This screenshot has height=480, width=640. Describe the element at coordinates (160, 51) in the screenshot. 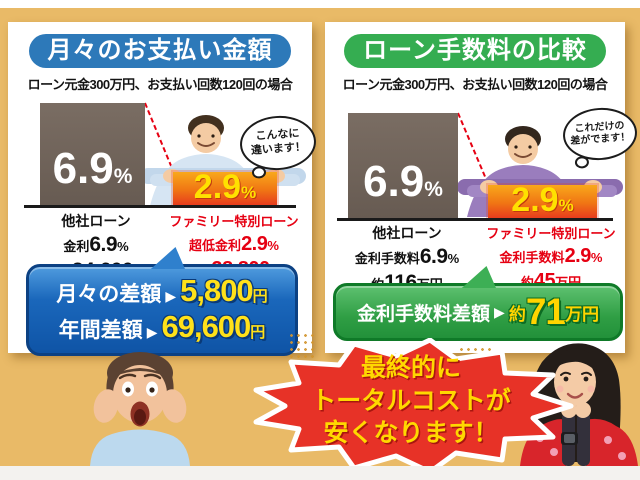

I see `panel-monthly-title: 月々のお支払い金額` at that location.